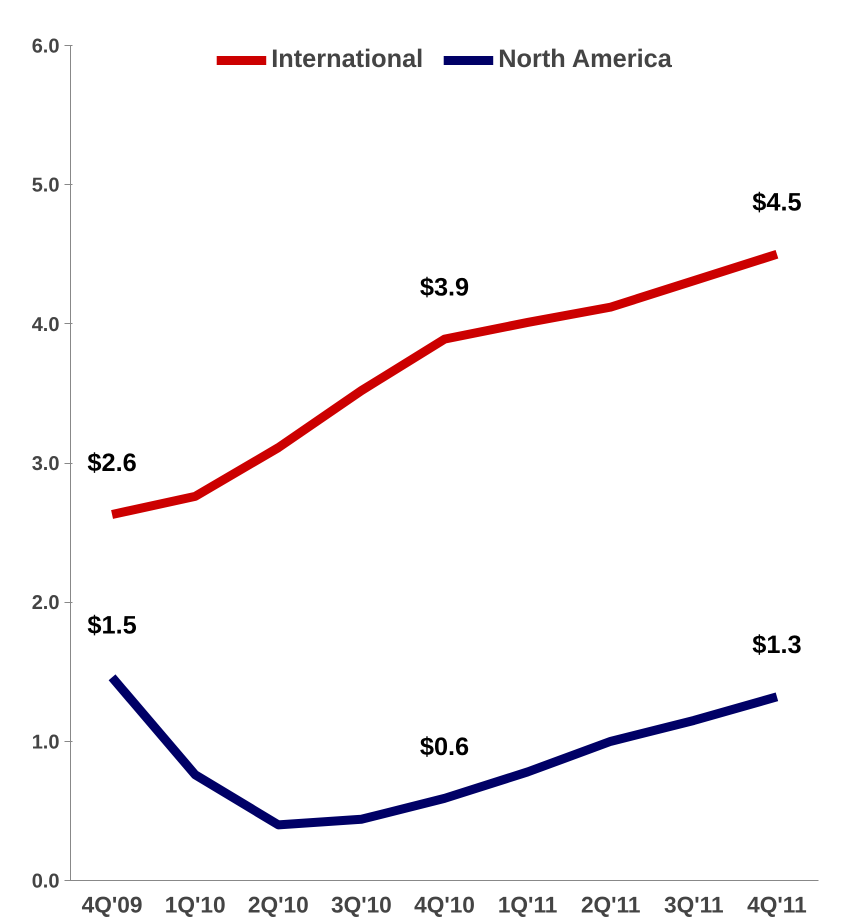  I want to click on x-tick-label: 2Q'10, so click(278, 905).